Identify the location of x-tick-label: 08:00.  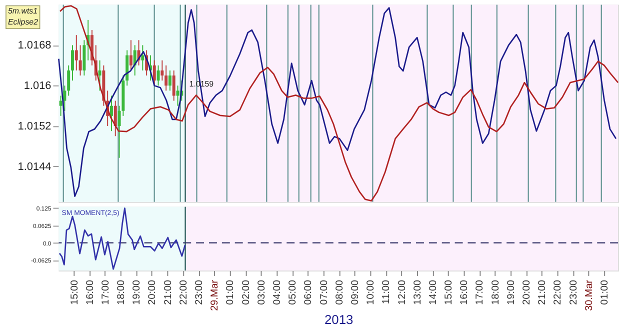
(340, 292).